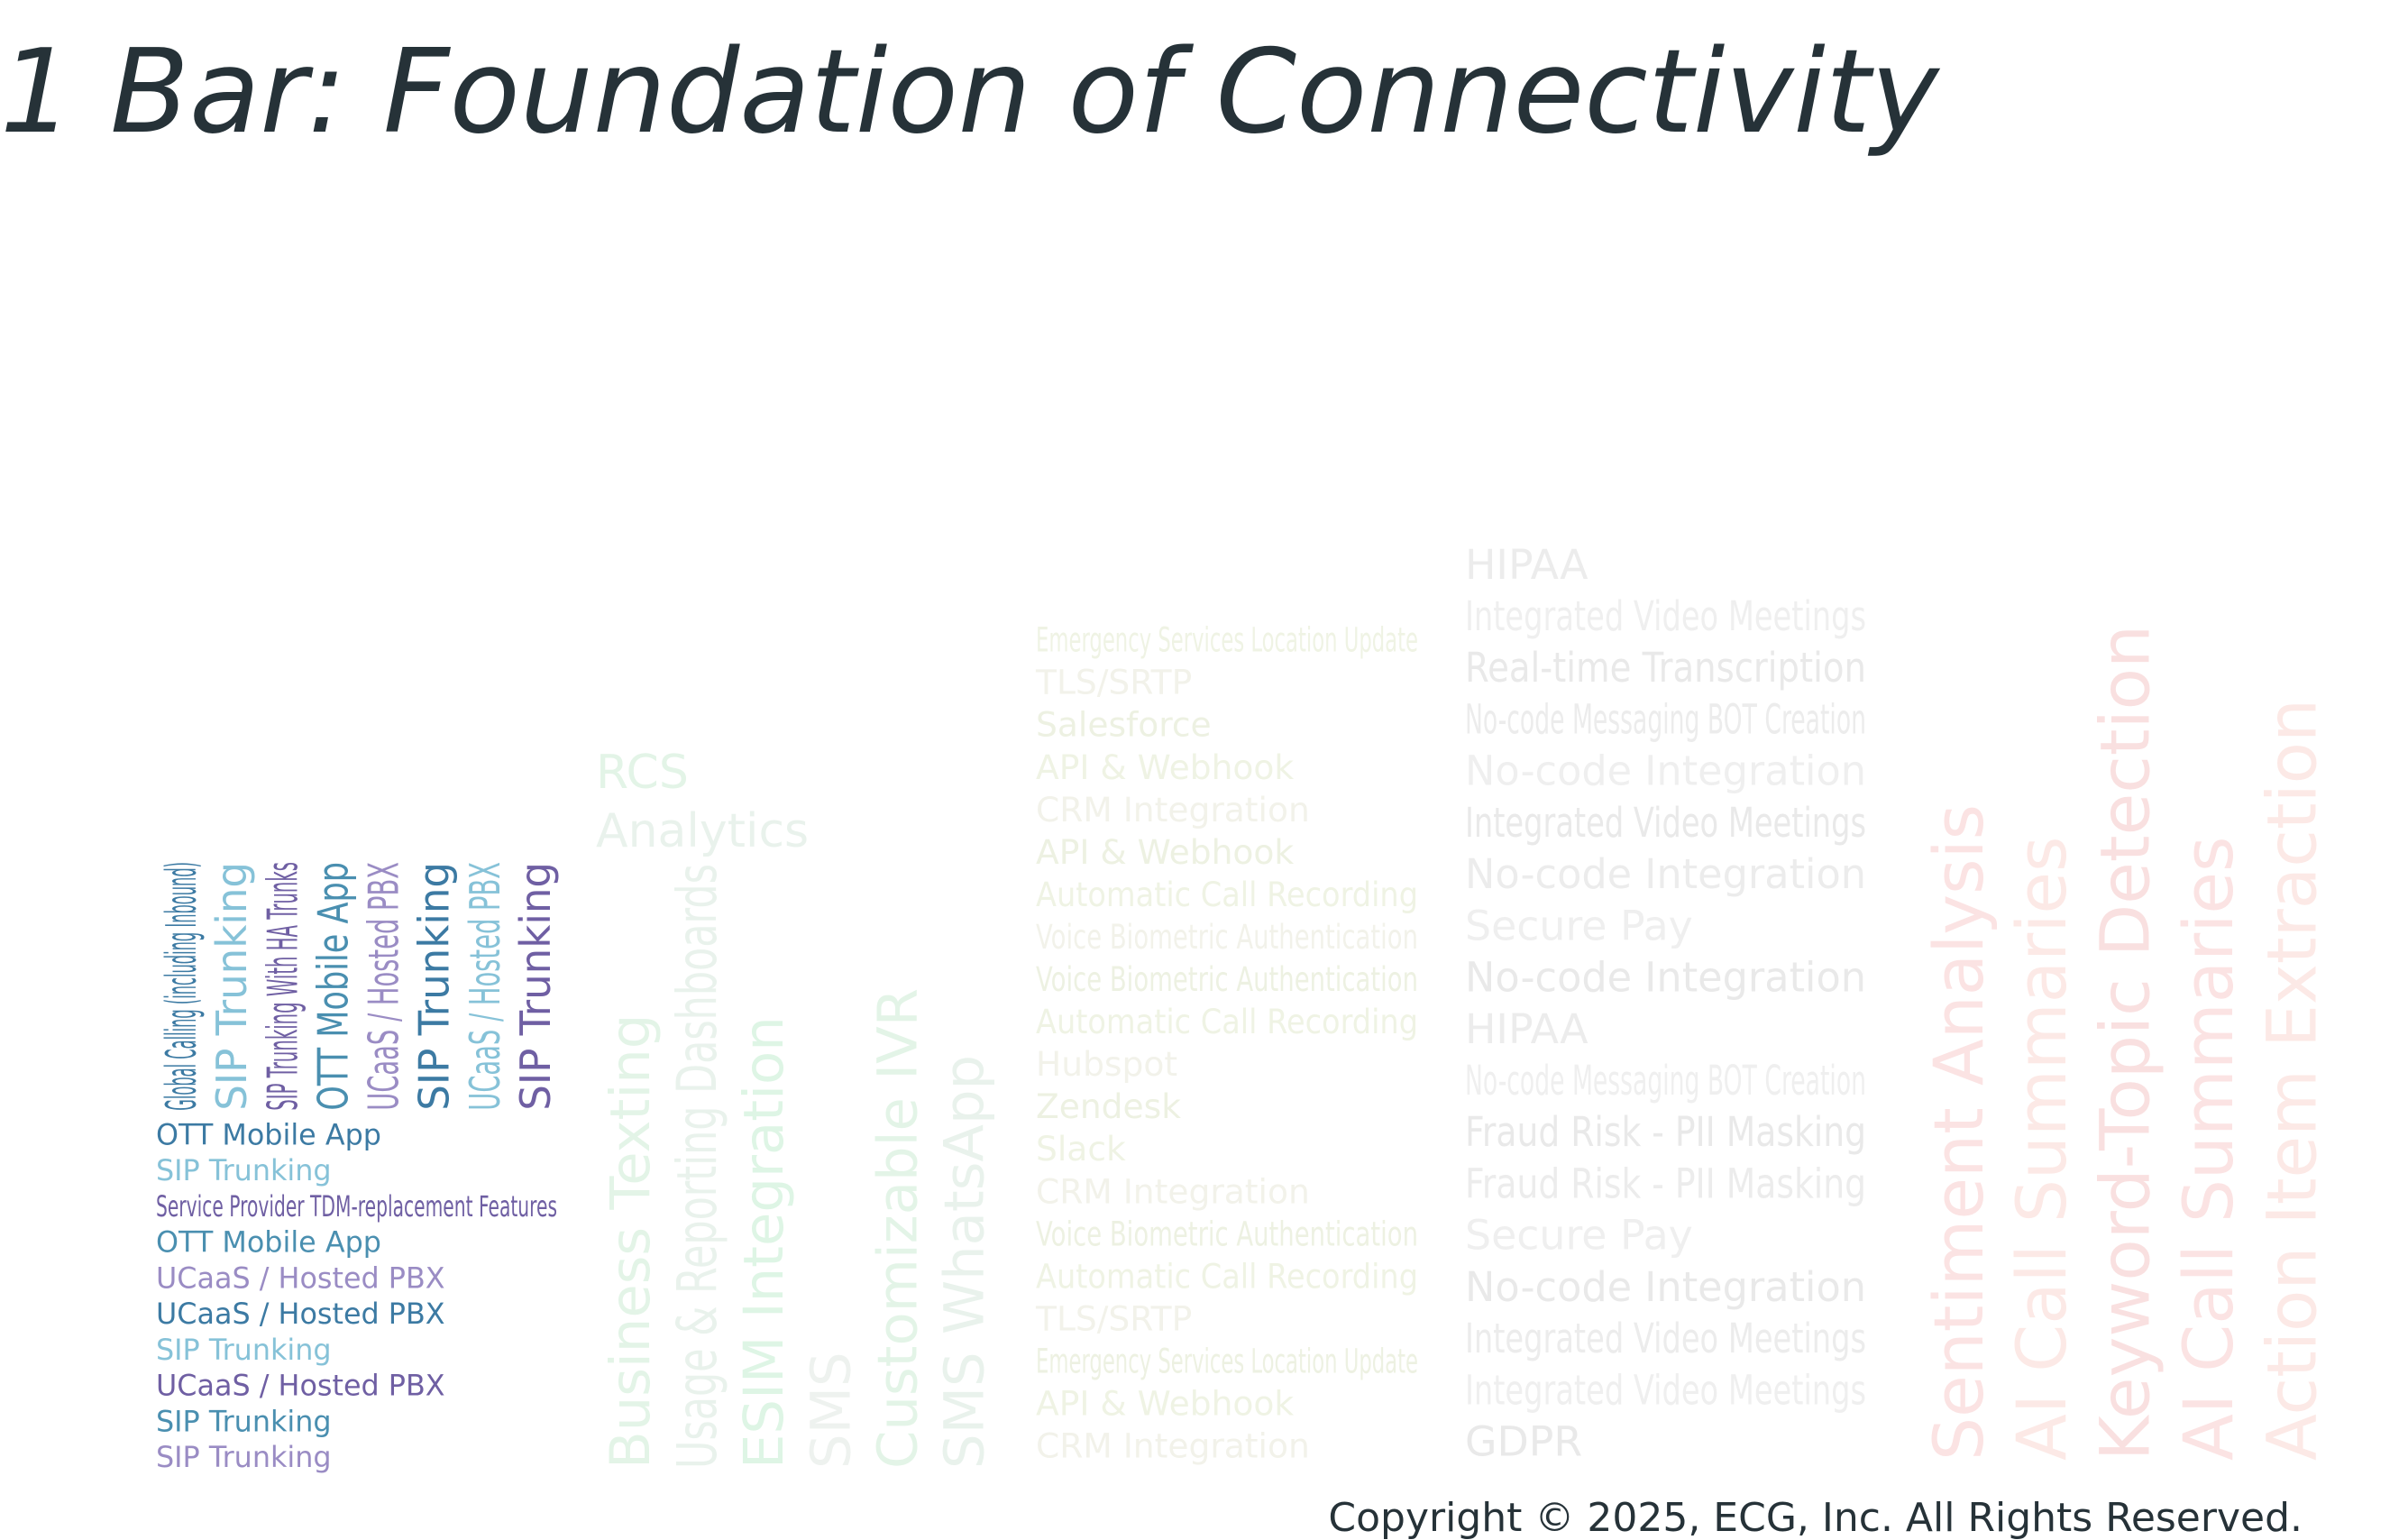 The image size is (2408, 1540). Describe the element at coordinates (1081, 1149) in the screenshot. I see `cloud-word: Slack` at that location.